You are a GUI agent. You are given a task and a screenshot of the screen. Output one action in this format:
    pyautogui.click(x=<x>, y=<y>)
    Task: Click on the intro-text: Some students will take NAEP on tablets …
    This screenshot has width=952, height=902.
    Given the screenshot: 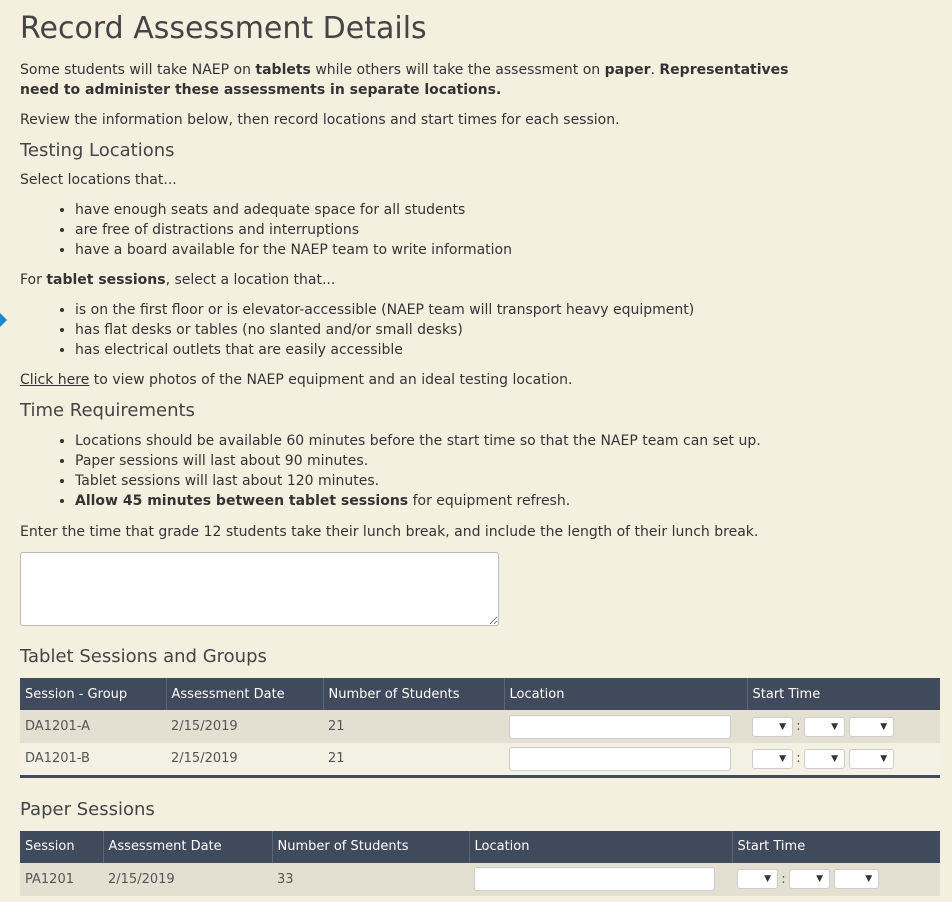 What is the action you would take?
    pyautogui.click(x=410, y=80)
    